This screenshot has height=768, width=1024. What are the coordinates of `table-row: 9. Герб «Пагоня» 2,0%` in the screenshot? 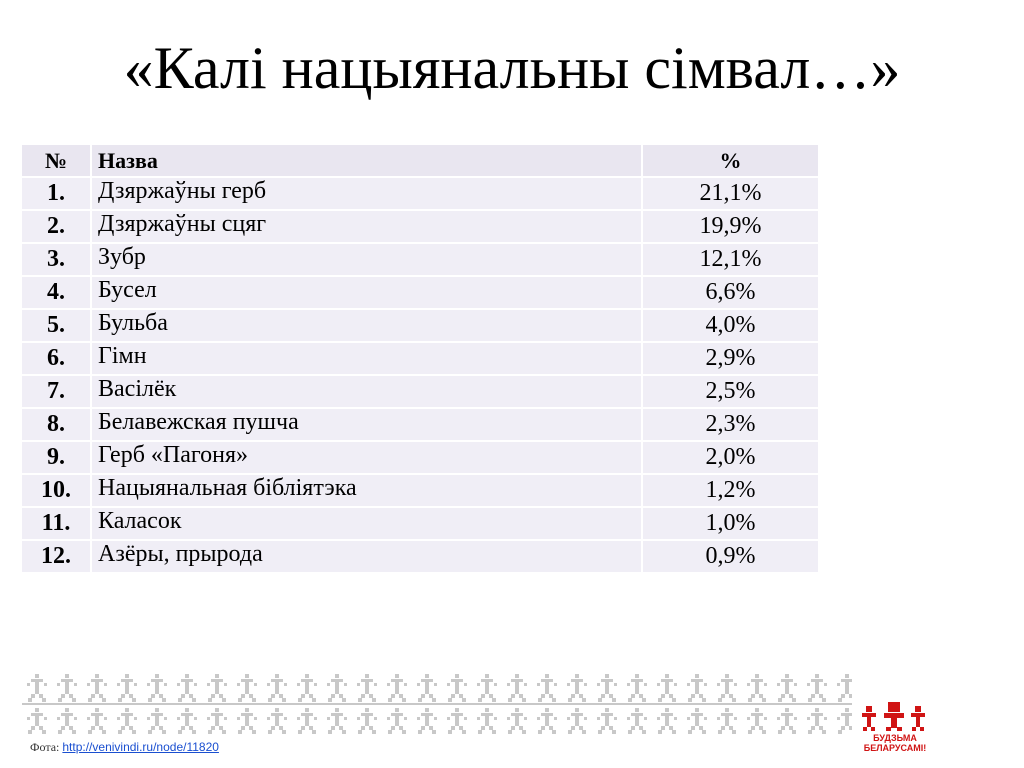 It's located at (420, 457).